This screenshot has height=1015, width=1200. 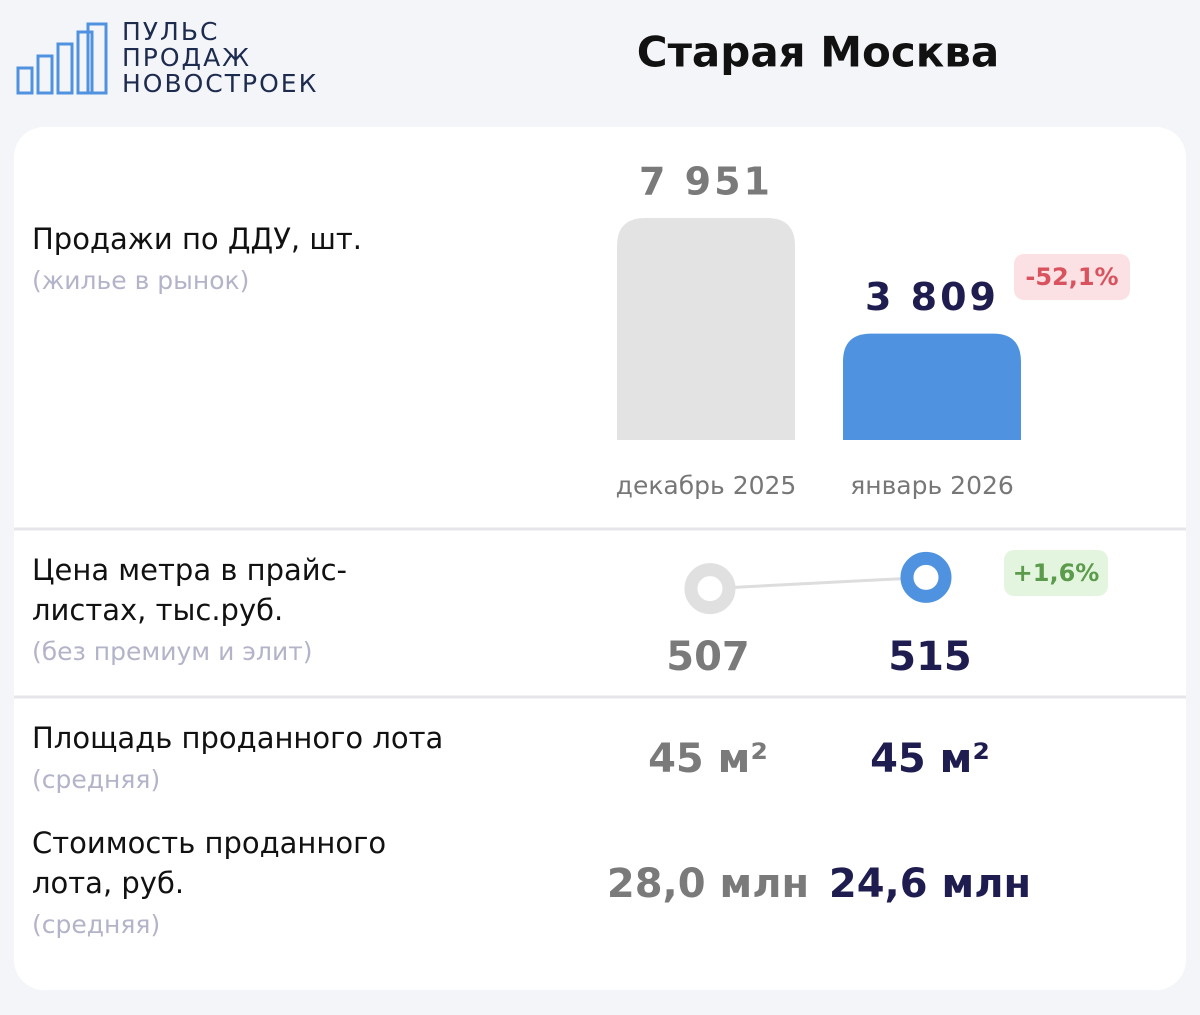 I want to click on row-label: Цена метра в прайс-, so click(x=189, y=570).